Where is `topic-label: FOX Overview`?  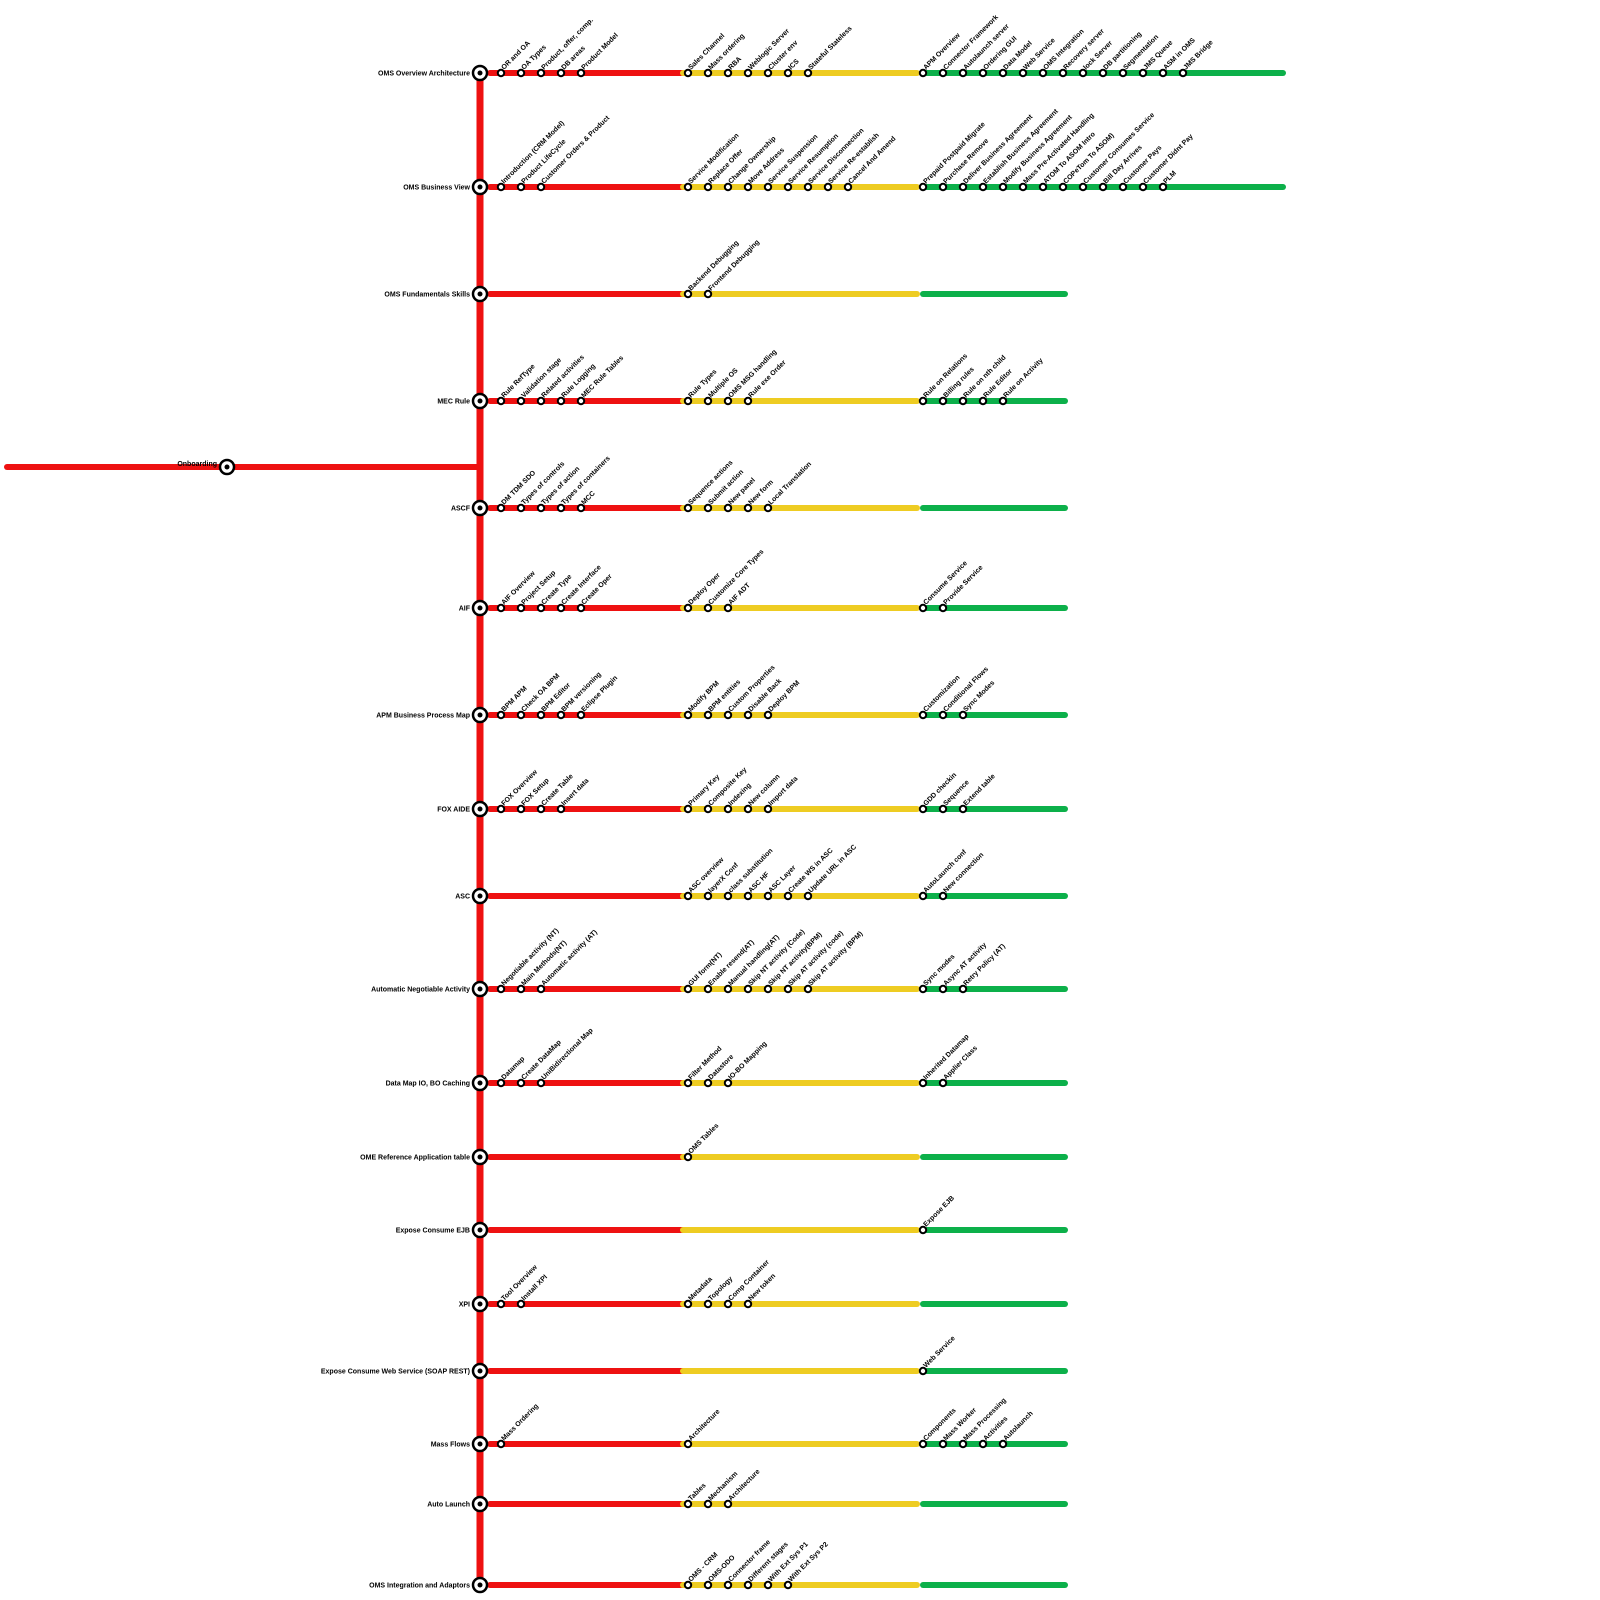 topic-label: FOX Overview is located at coordinates (519, 788).